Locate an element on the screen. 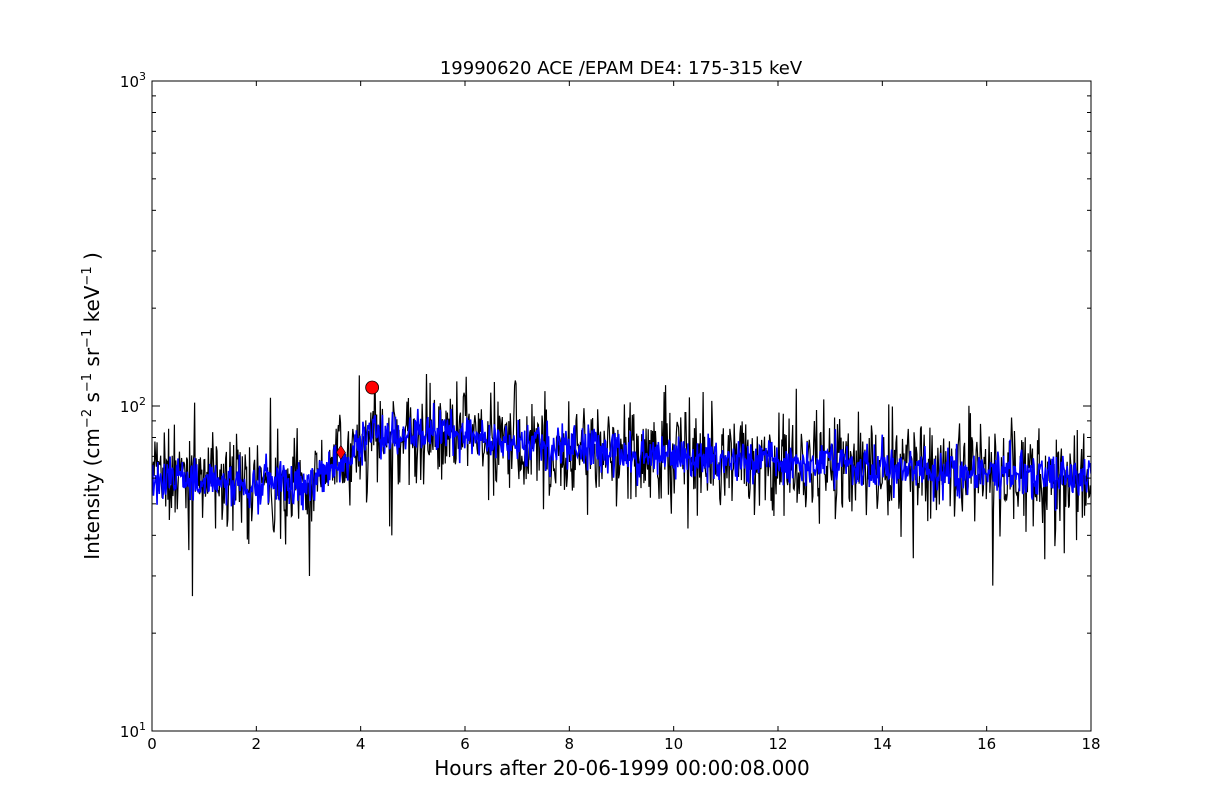 The image size is (1212, 812). x-tick-label: 8 is located at coordinates (570, 744).